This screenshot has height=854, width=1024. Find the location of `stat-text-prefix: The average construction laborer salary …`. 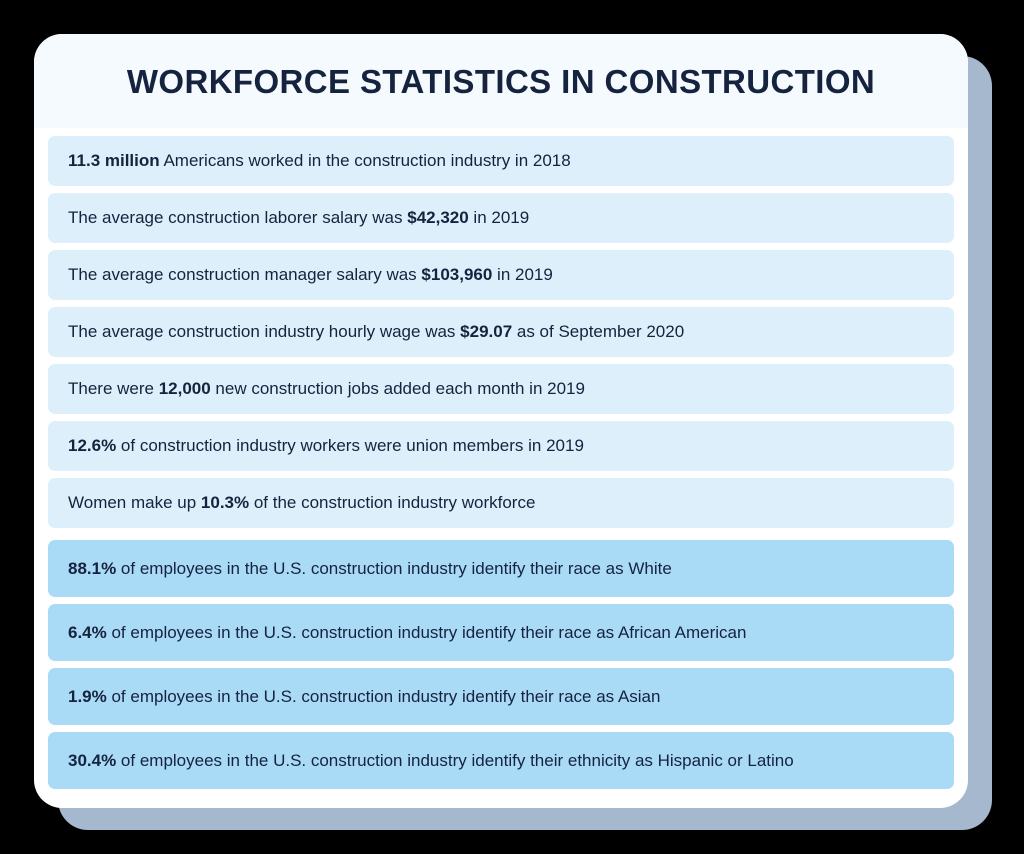

stat-text-prefix: The average construction laborer salary … is located at coordinates (238, 218).